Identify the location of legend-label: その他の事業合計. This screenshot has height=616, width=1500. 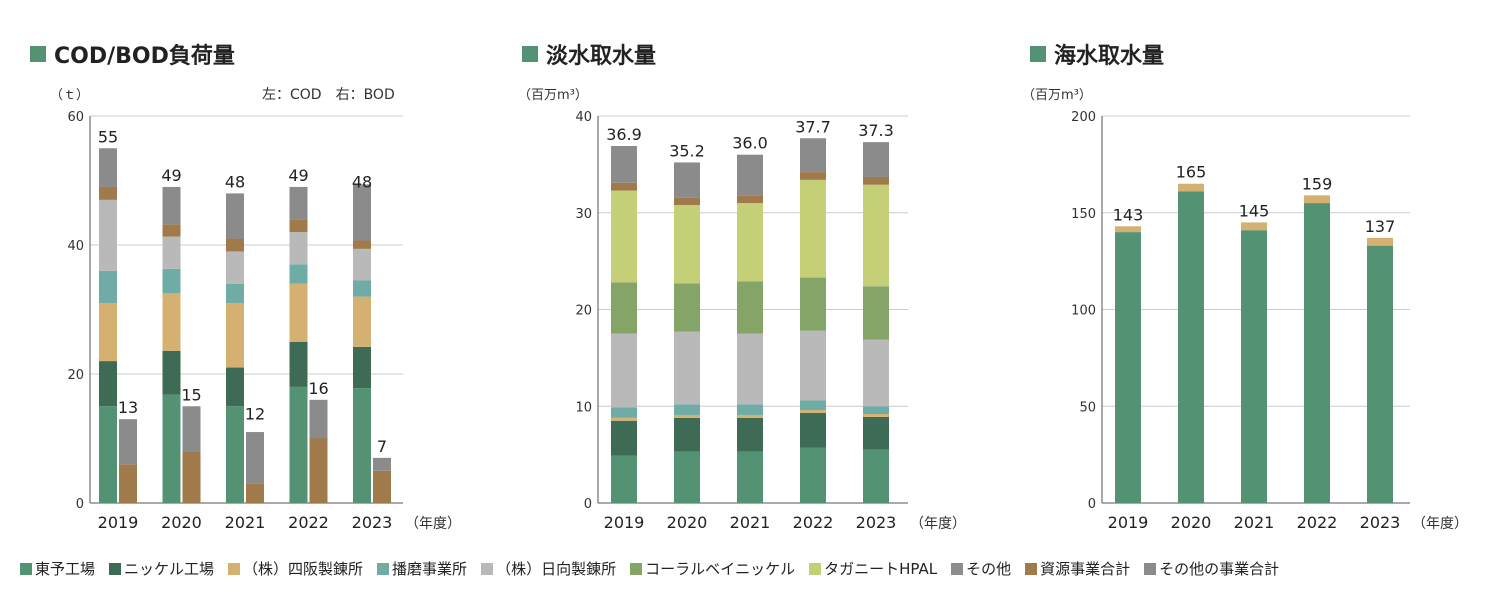
(1219, 569).